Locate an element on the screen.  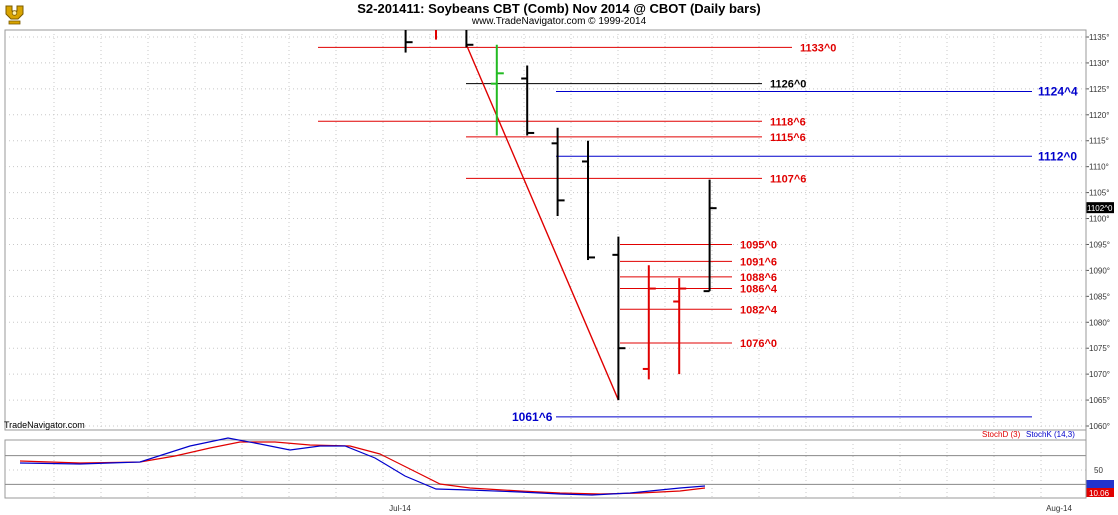
price-level-label: 1091^6 is located at coordinates (758, 262).